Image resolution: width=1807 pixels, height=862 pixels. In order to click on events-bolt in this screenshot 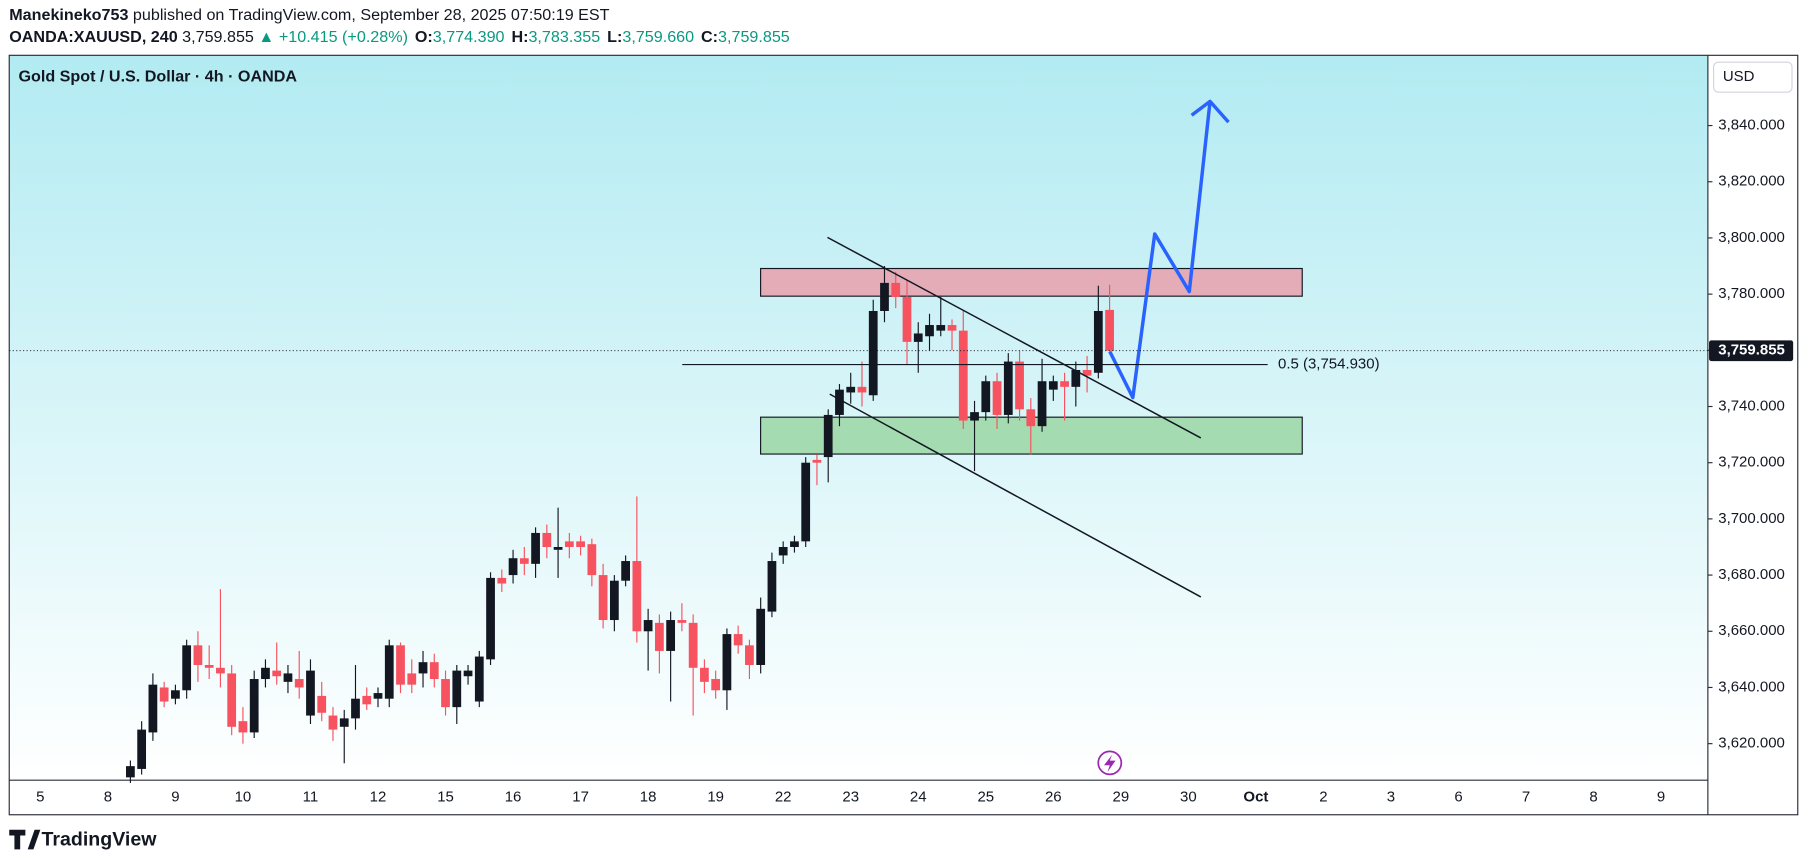, I will do `click(1110, 763)`.